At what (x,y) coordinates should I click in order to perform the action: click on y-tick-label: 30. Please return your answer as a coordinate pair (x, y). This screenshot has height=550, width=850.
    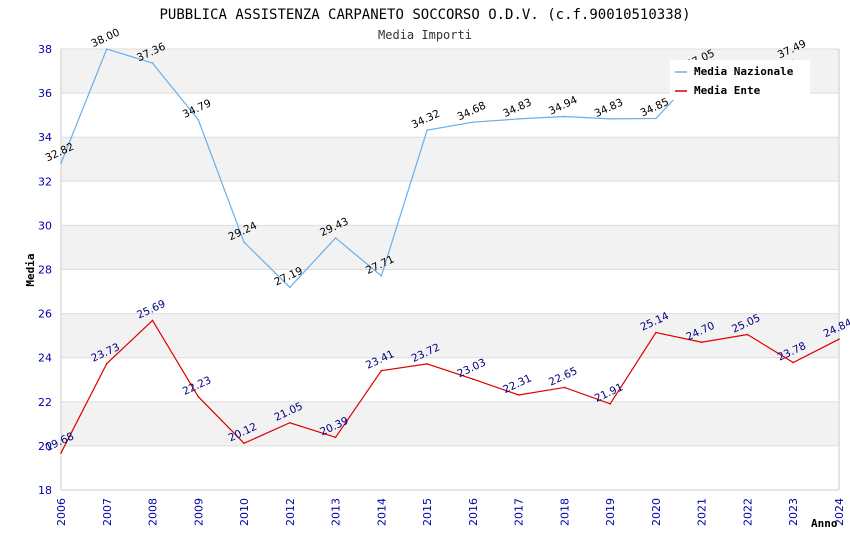
    Looking at the image, I should click on (45, 225).